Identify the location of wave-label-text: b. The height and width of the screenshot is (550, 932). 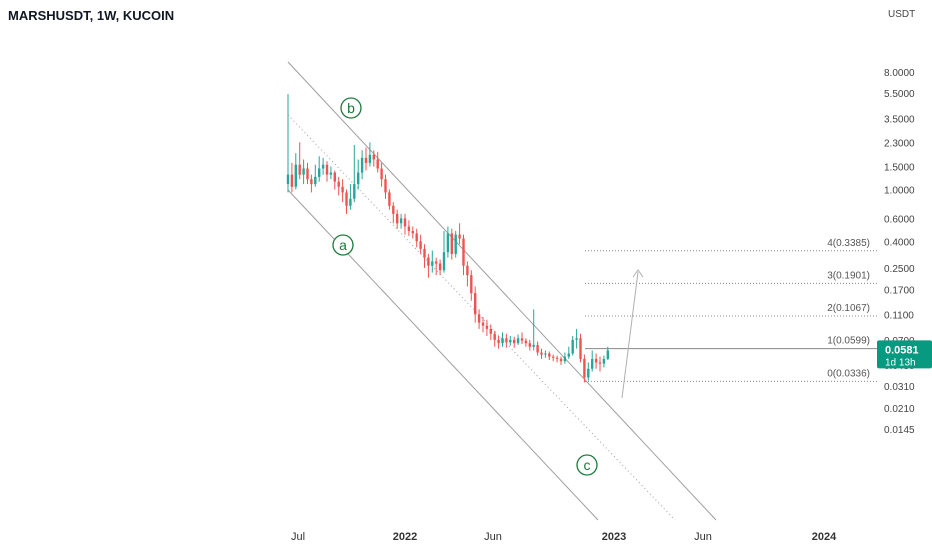
(351, 108).